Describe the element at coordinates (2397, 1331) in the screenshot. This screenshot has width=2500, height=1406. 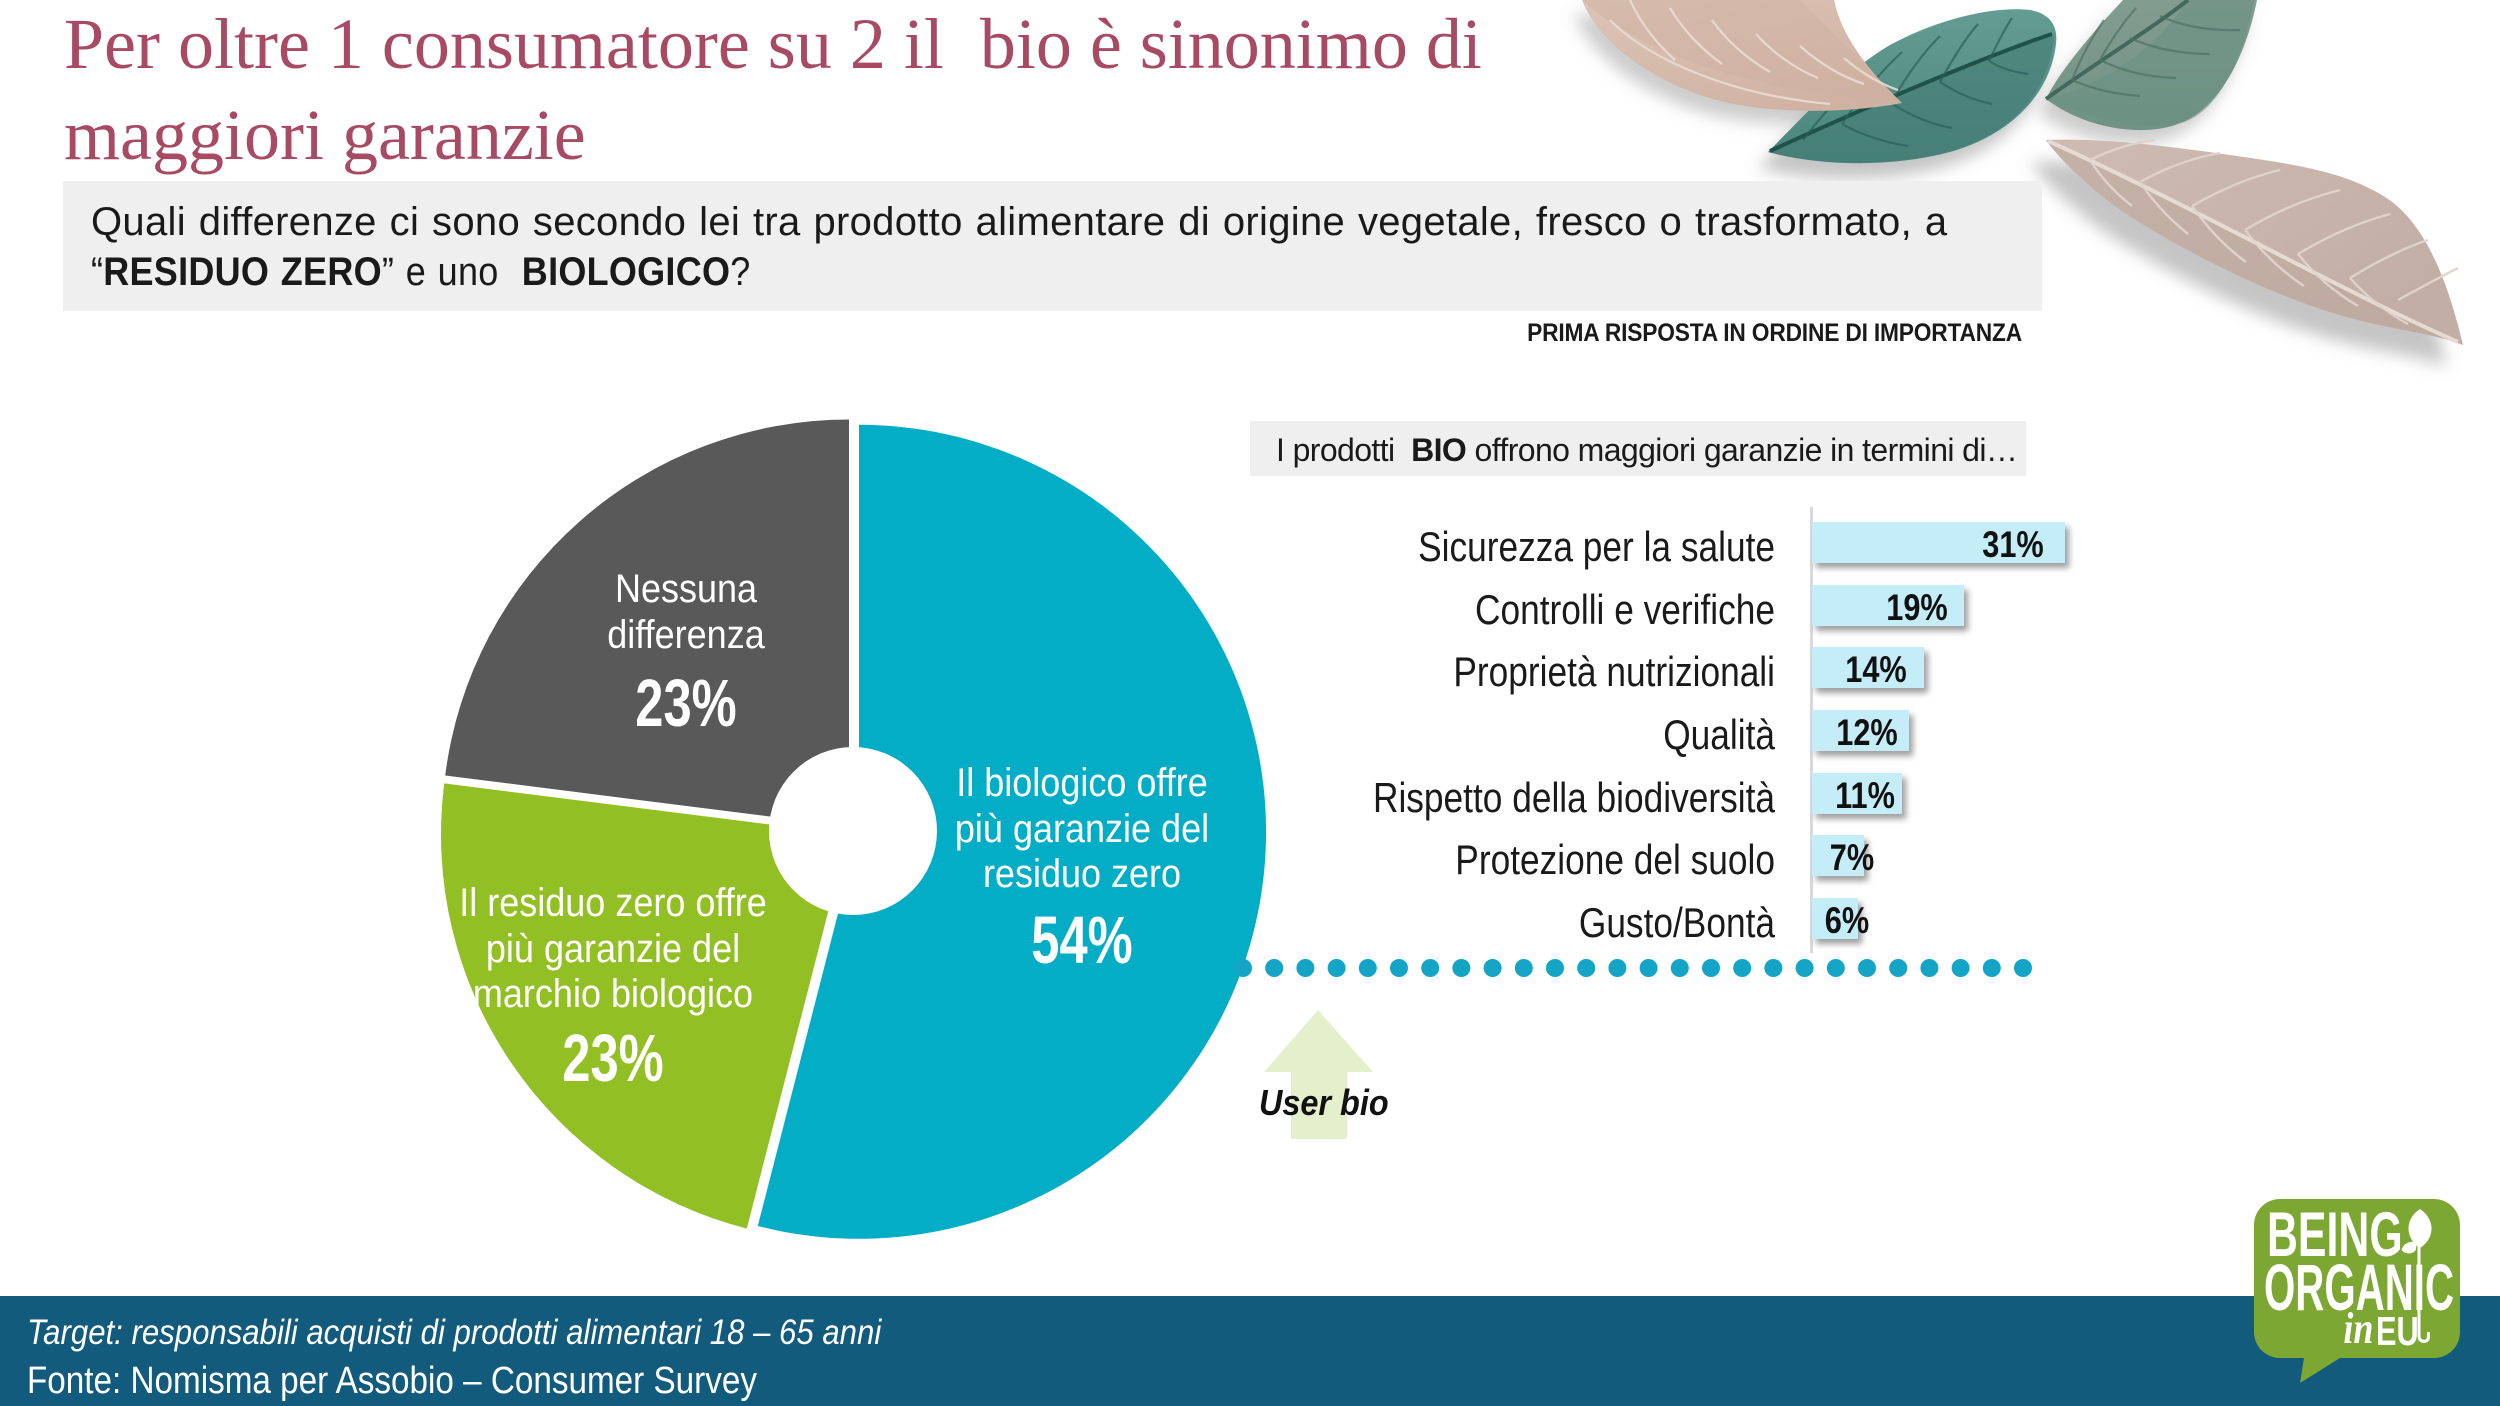
I see `svg-text: EU` at that location.